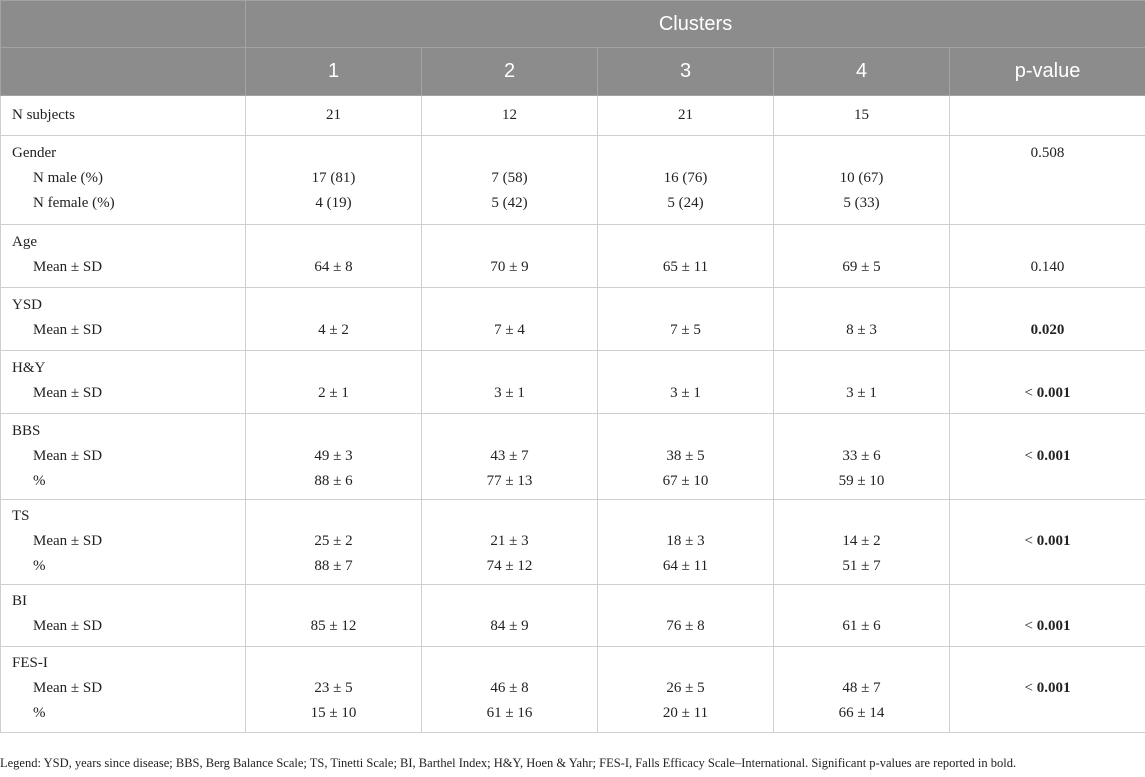  I want to click on cluster-4-cell: 3 ± 1, so click(861, 382).